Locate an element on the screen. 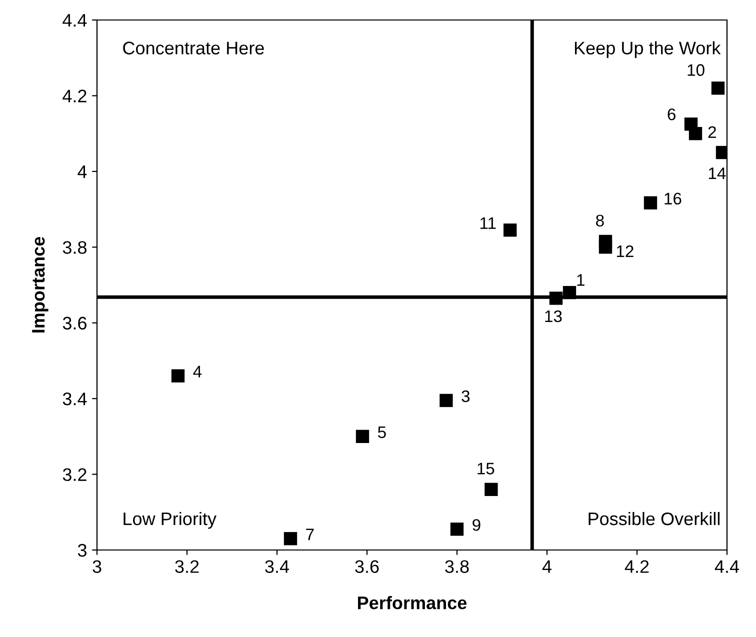 The height and width of the screenshot is (637, 756). x-tick-label: 3.6 is located at coordinates (367, 566).